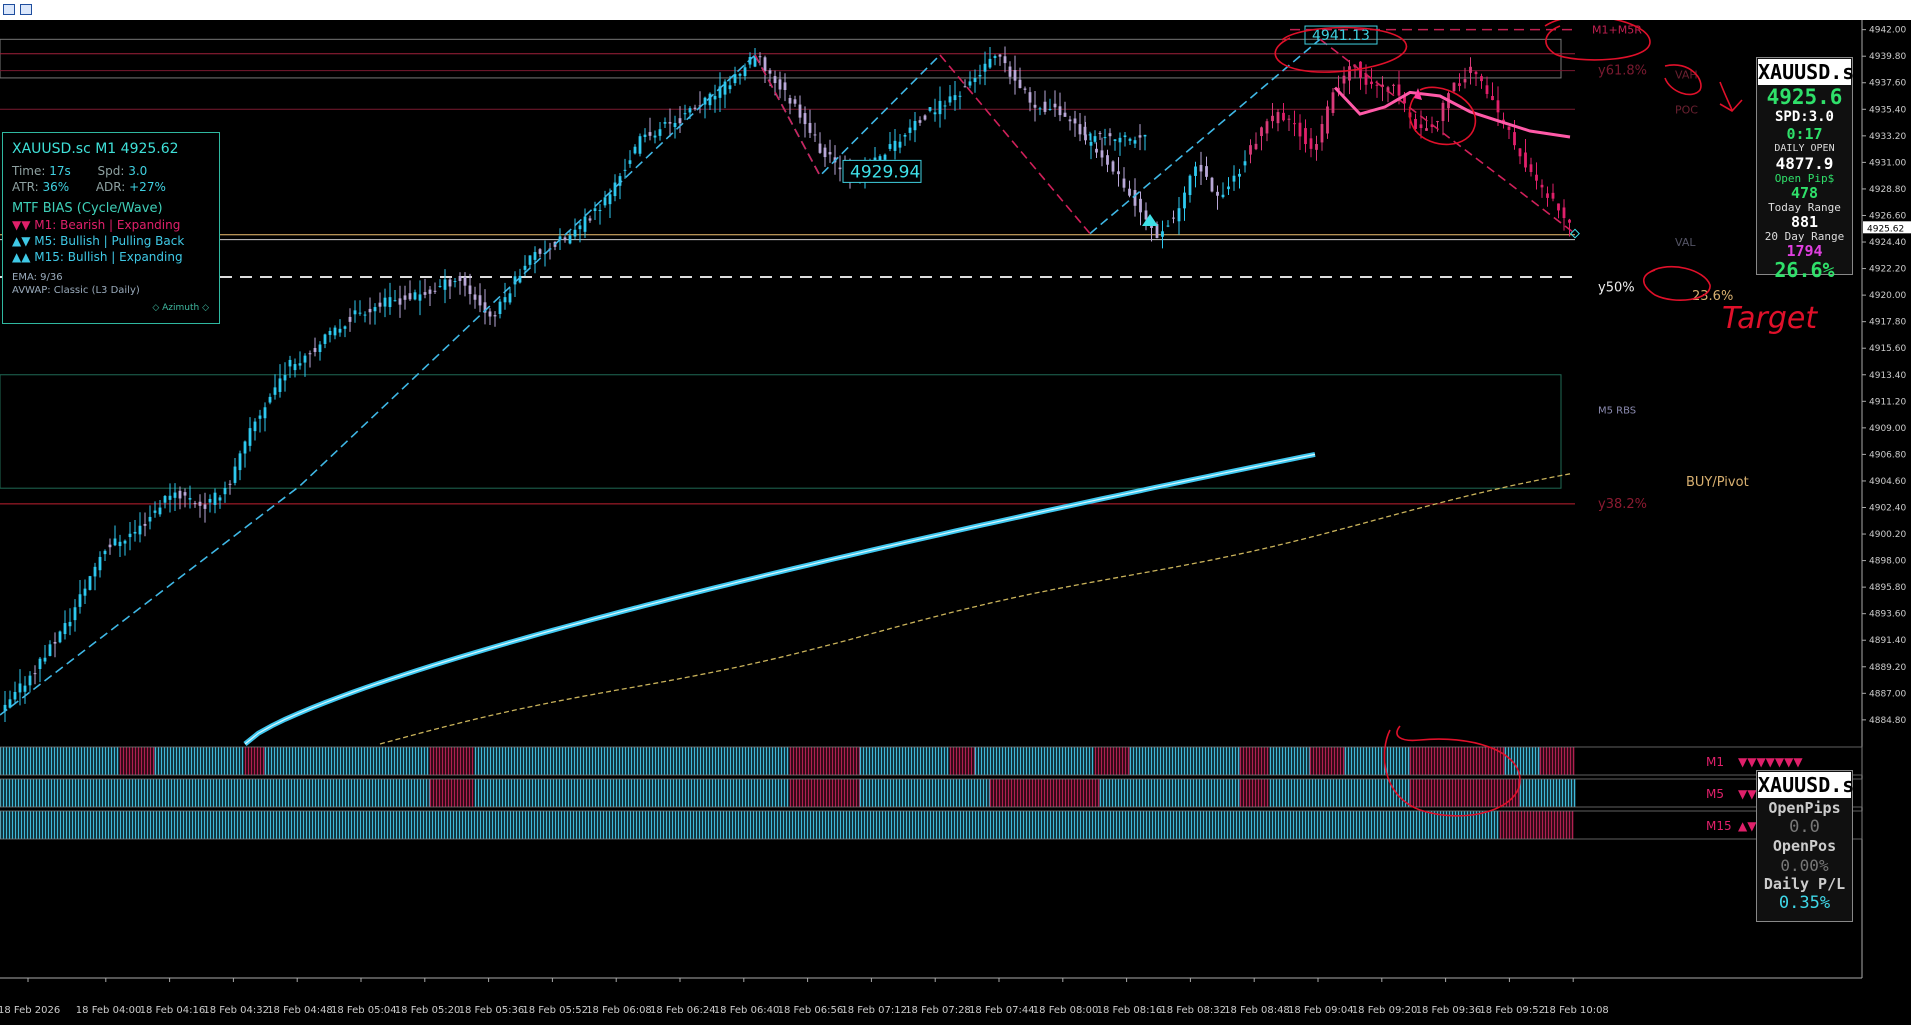 Image resolution: width=1911 pixels, height=1025 pixels. I want to click on price-tick-label: 4933.20, so click(1887, 137).